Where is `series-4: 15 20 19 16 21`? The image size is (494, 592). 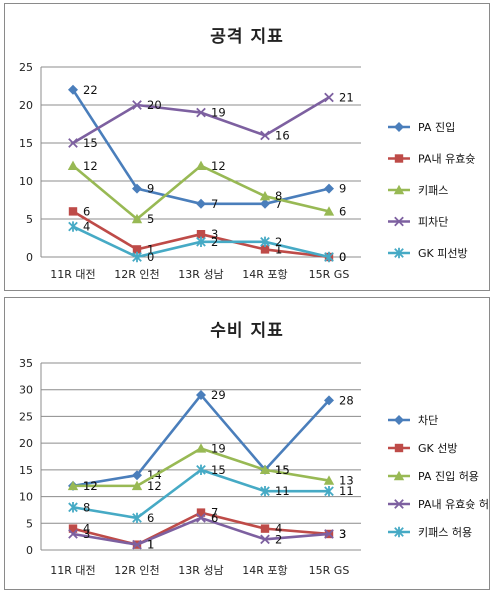 series-4: 15 20 19 16 21 is located at coordinates (211, 120).